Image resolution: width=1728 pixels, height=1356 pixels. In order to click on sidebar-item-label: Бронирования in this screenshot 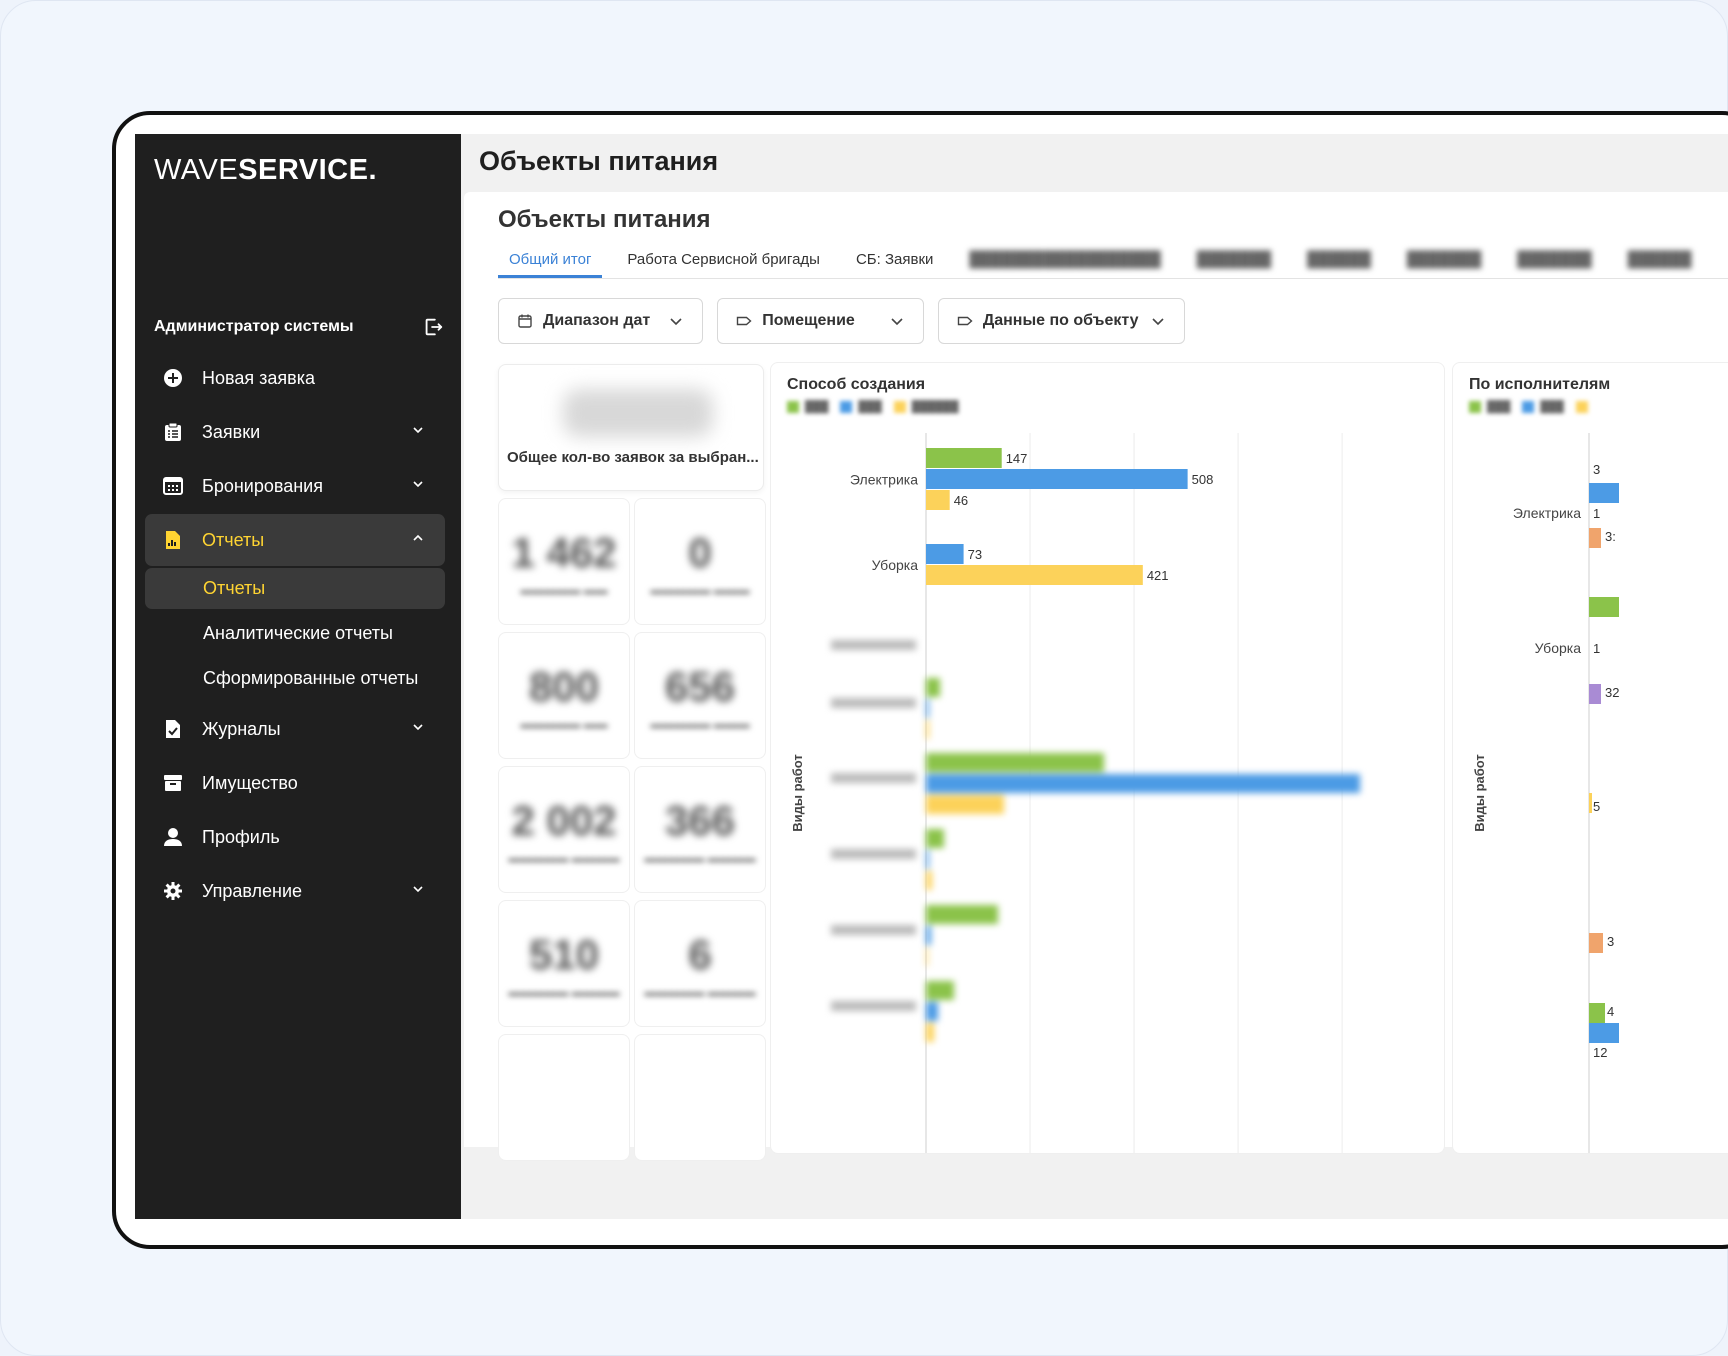, I will do `click(262, 485)`.